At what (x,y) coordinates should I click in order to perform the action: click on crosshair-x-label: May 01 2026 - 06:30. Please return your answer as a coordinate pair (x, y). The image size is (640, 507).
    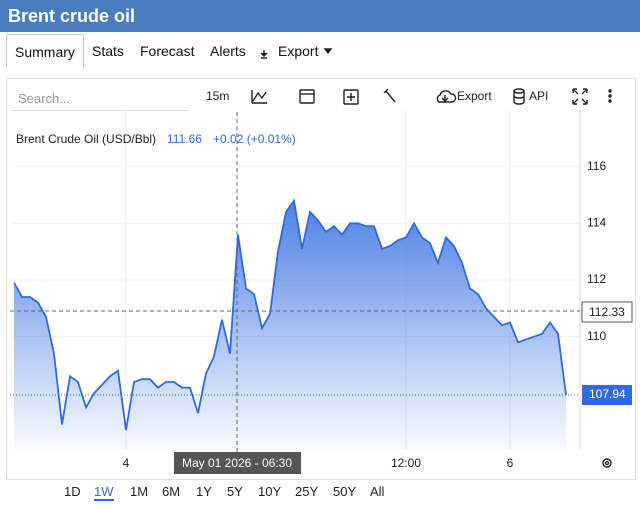
    Looking at the image, I should click on (237, 463).